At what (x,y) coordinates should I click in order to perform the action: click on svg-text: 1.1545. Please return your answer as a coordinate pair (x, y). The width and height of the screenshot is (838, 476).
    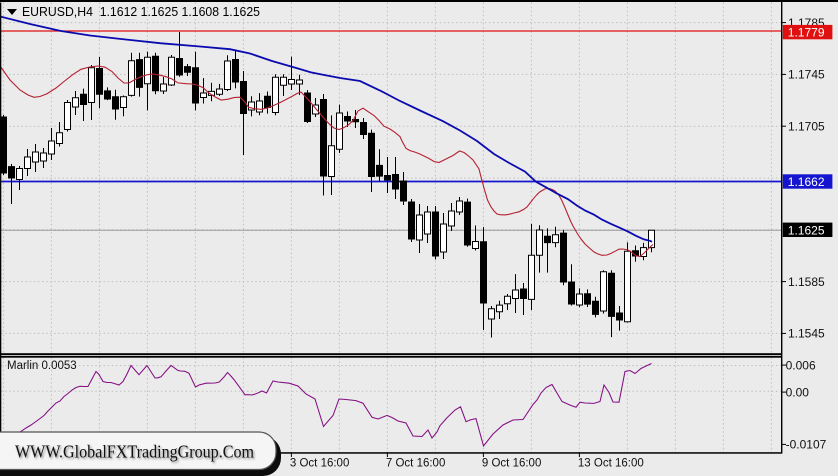
    Looking at the image, I should click on (806, 334).